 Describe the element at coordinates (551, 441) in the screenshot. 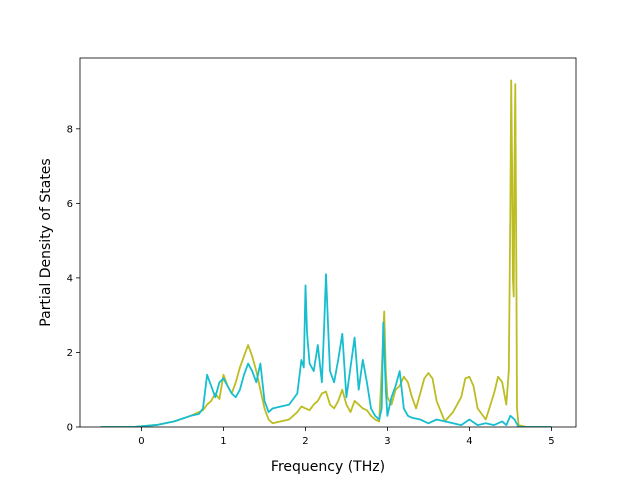

I see `x-tick-label: 5` at that location.